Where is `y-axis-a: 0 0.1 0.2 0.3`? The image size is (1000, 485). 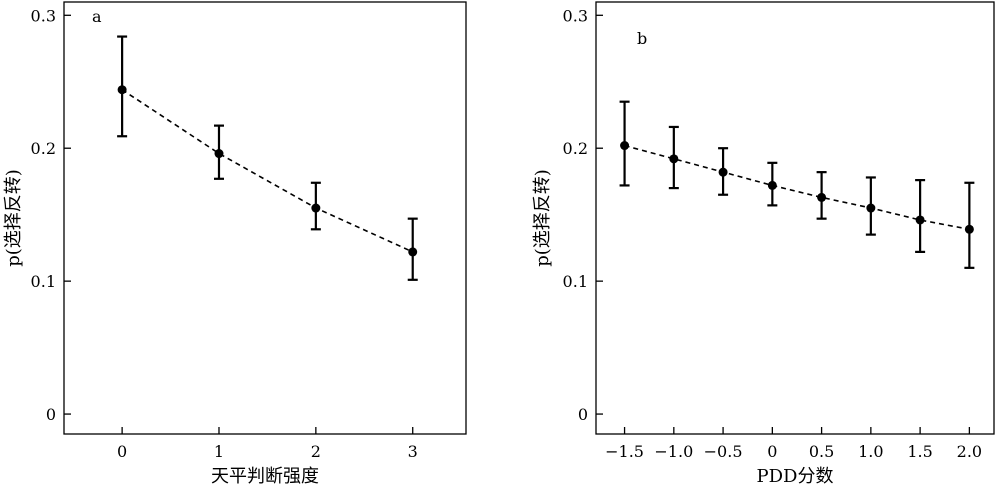
y-axis-a: 0 0.1 0.2 0.3 is located at coordinates (51, 215).